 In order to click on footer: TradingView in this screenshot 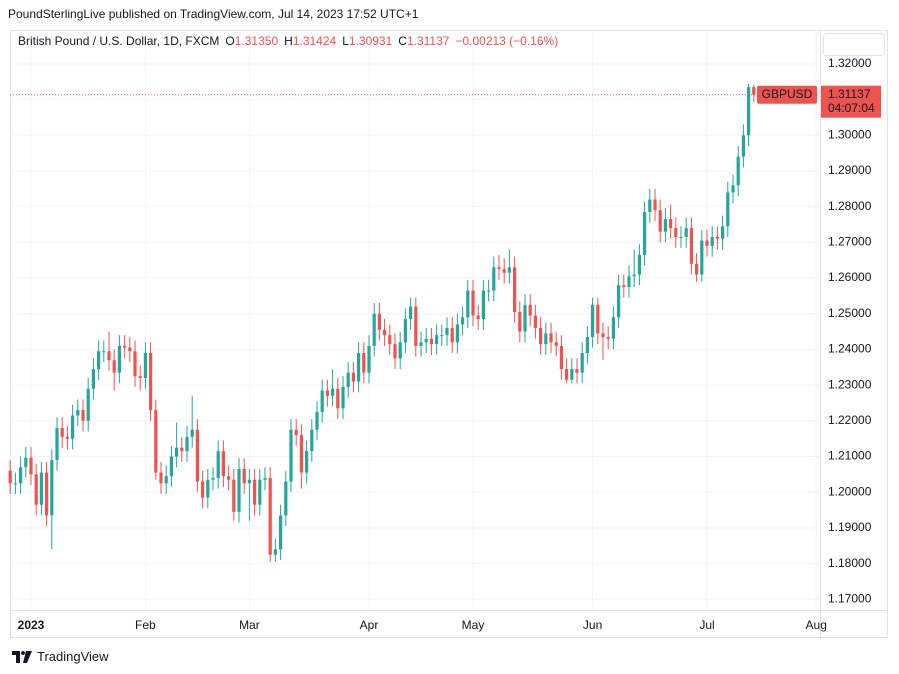, I will do `click(60, 656)`.